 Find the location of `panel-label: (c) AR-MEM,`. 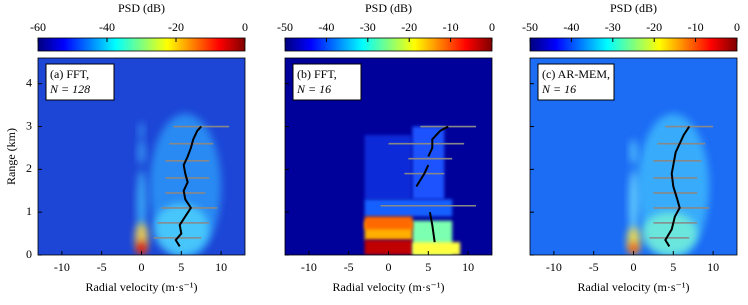

panel-label: (c) AR-MEM, is located at coordinates (576, 74).